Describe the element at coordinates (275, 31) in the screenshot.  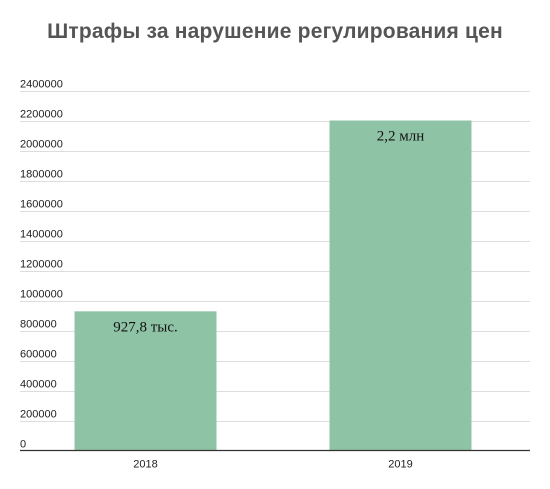
I see `chart-title: Штрафы за нарушение регулирования цен` at that location.